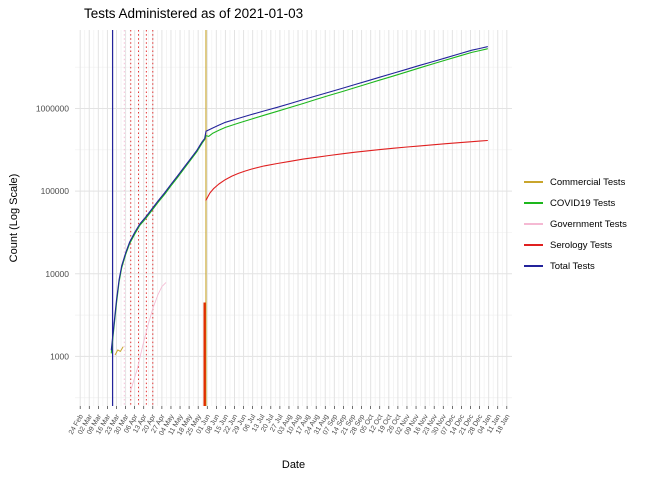  What do you see at coordinates (346, 170) in the screenshot?
I see `series-line-serology-tests` at bounding box center [346, 170].